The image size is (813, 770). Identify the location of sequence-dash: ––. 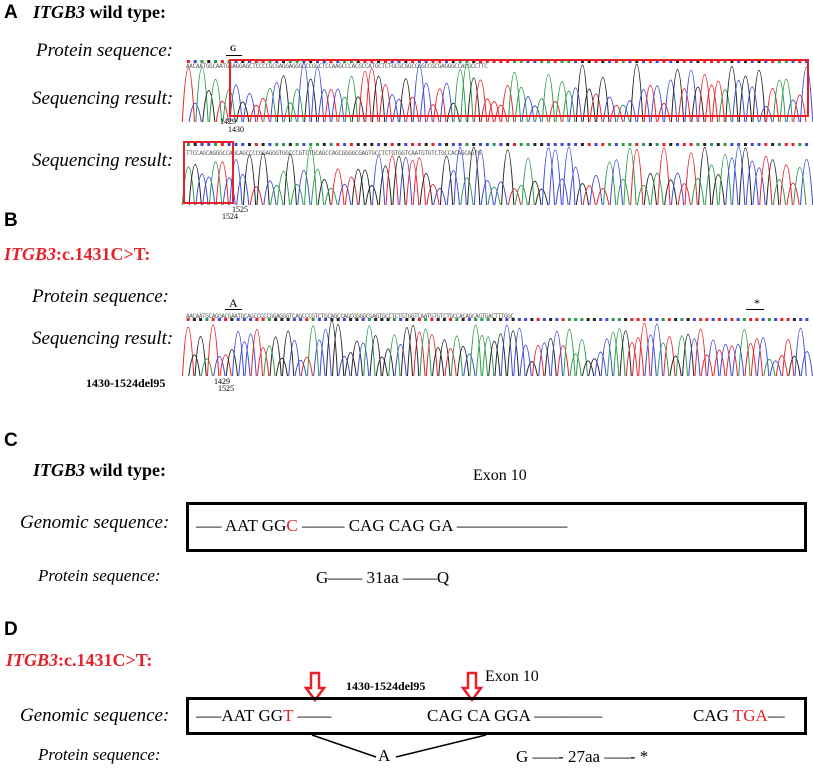
(776, 715).